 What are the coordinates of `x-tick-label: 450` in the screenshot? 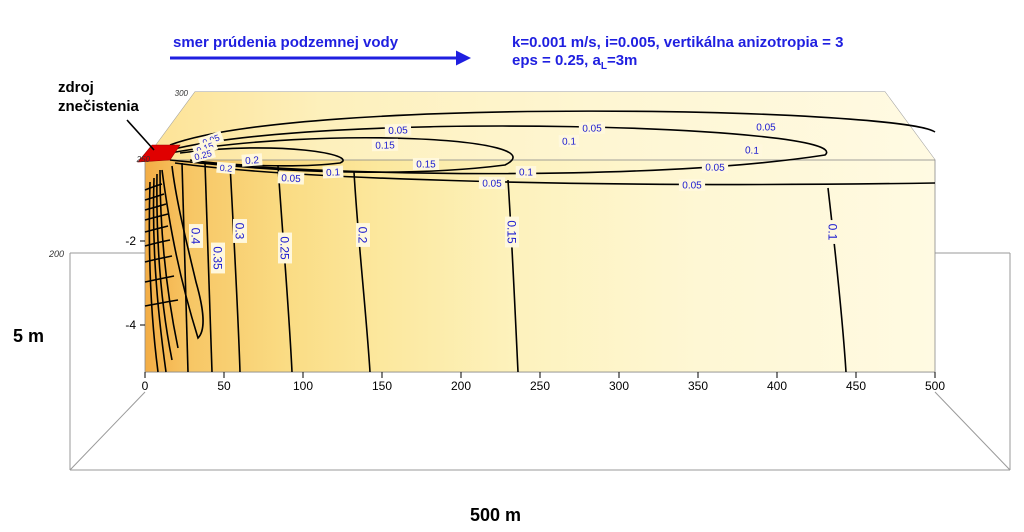 It's located at (856, 386).